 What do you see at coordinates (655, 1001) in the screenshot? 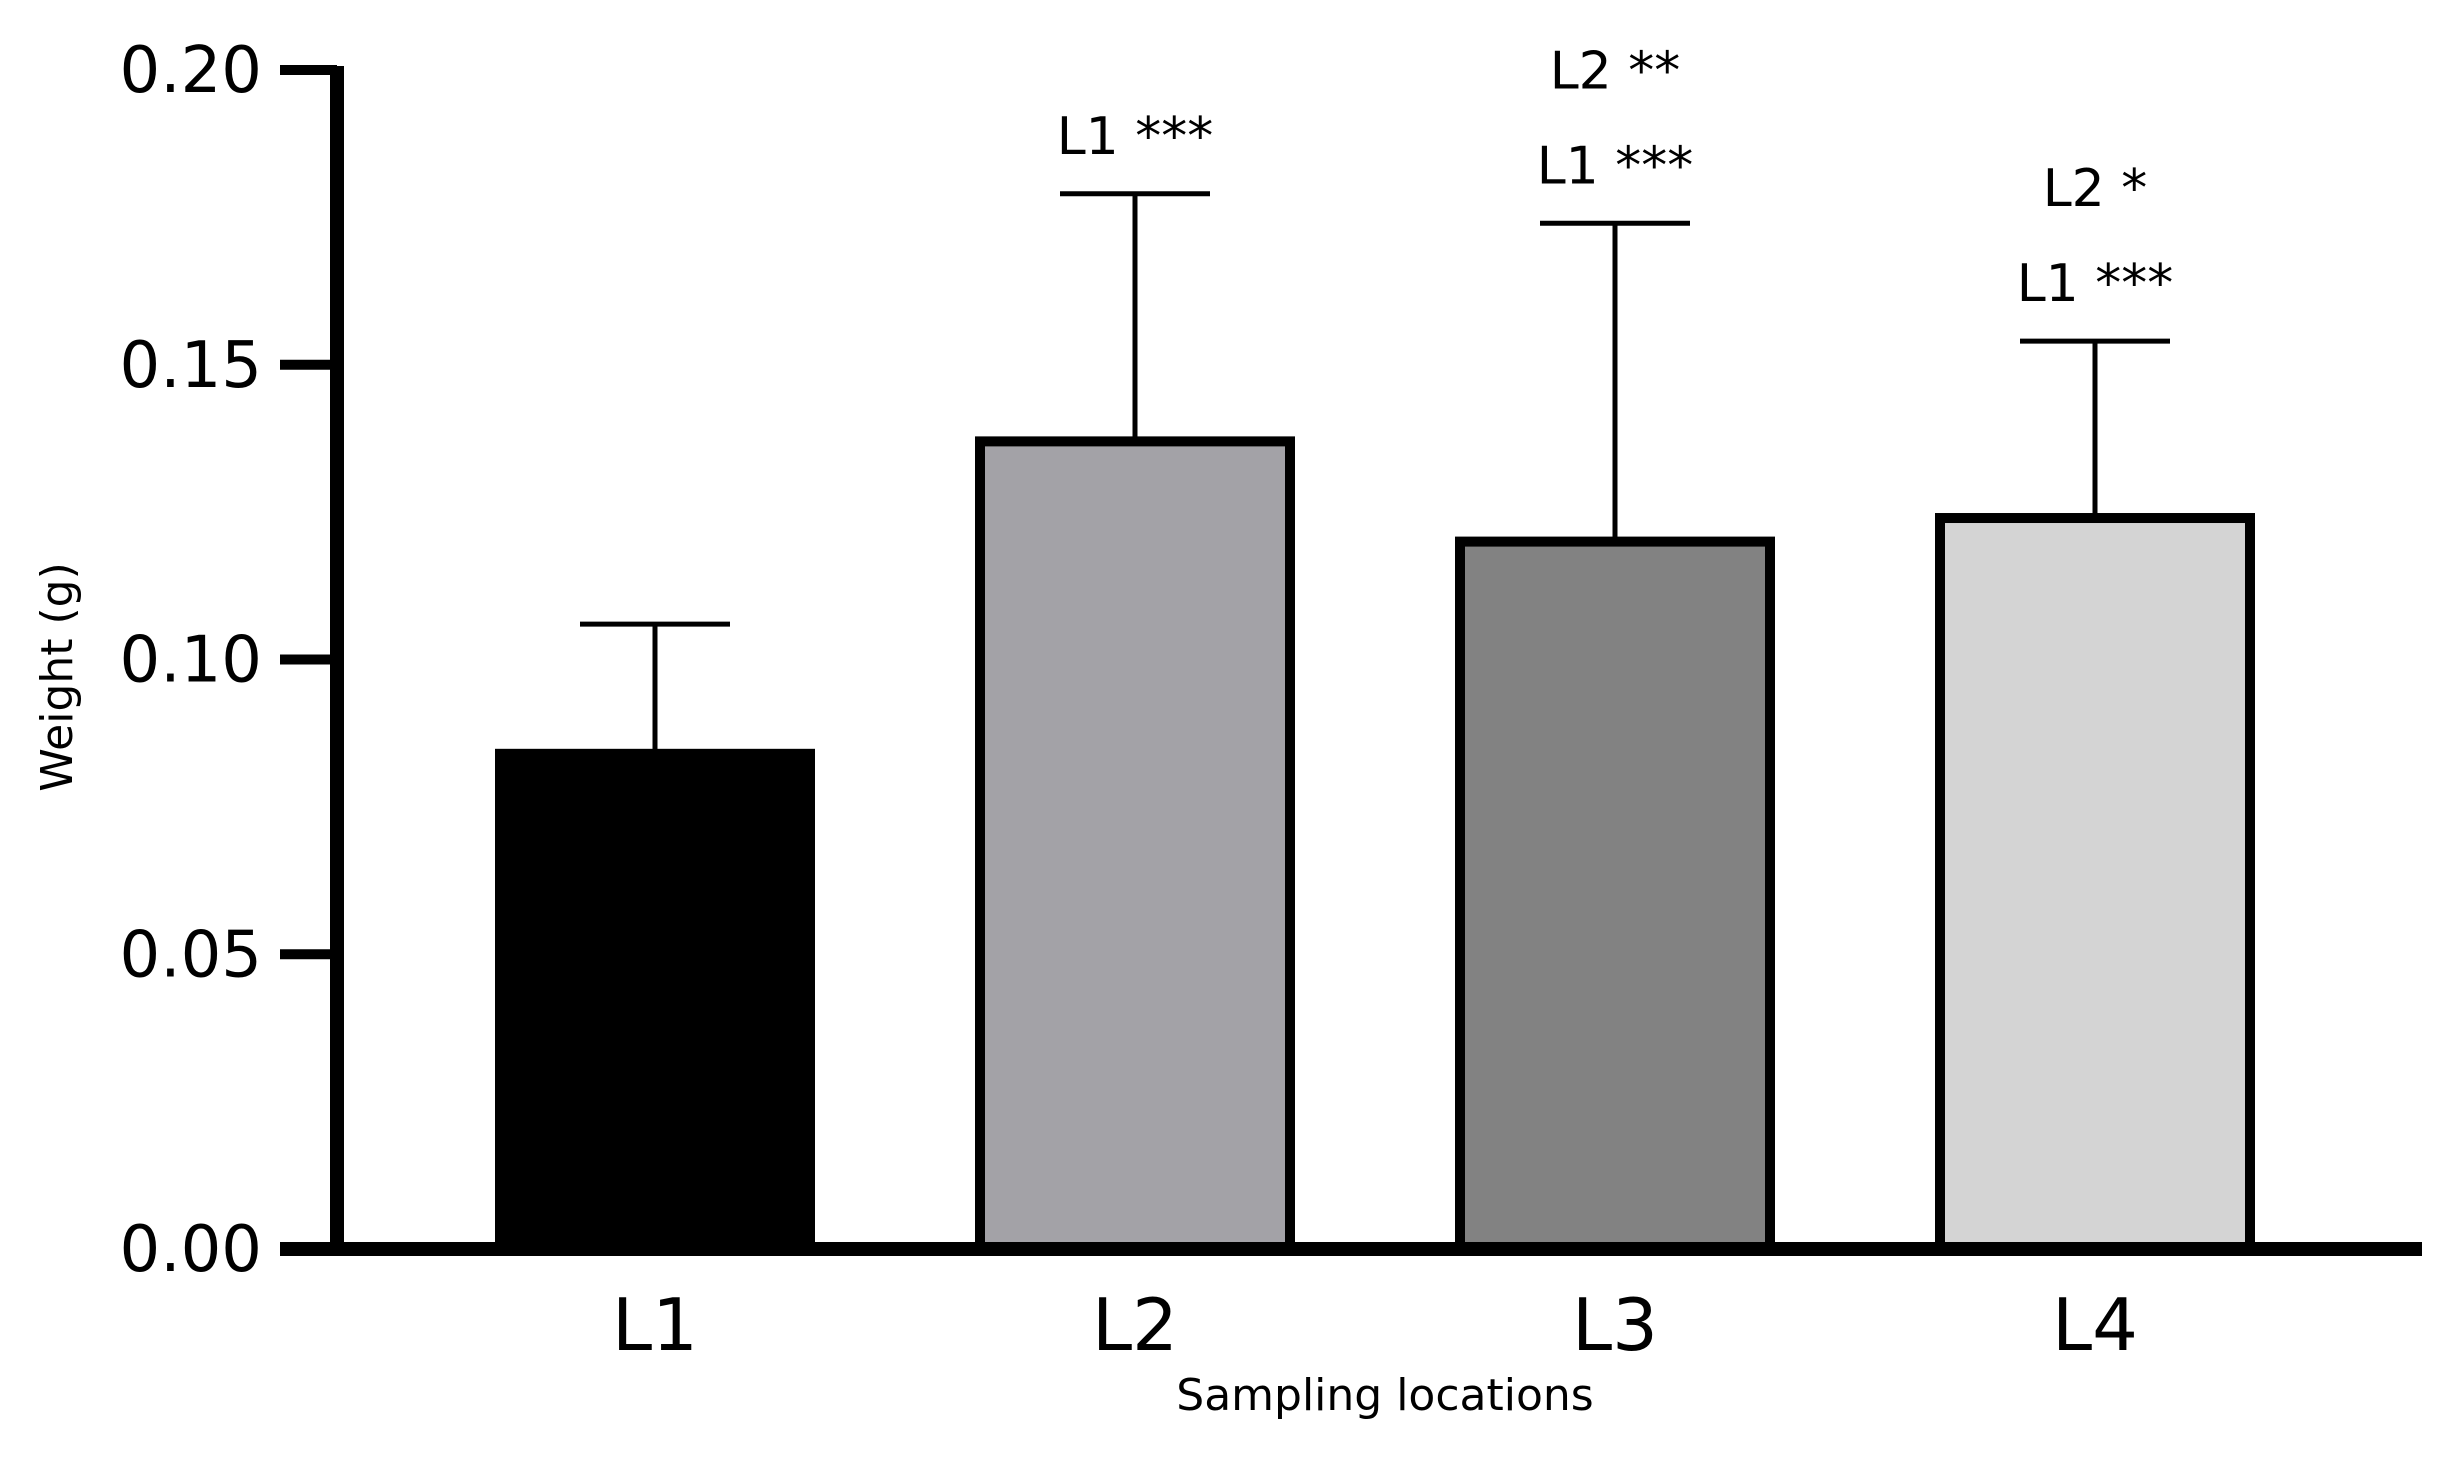
I see `bar-l1` at bounding box center [655, 1001].